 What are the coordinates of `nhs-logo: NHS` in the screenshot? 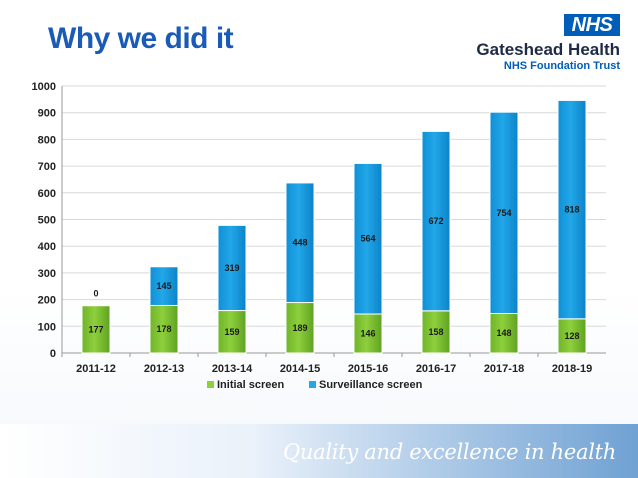 It's located at (592, 25).